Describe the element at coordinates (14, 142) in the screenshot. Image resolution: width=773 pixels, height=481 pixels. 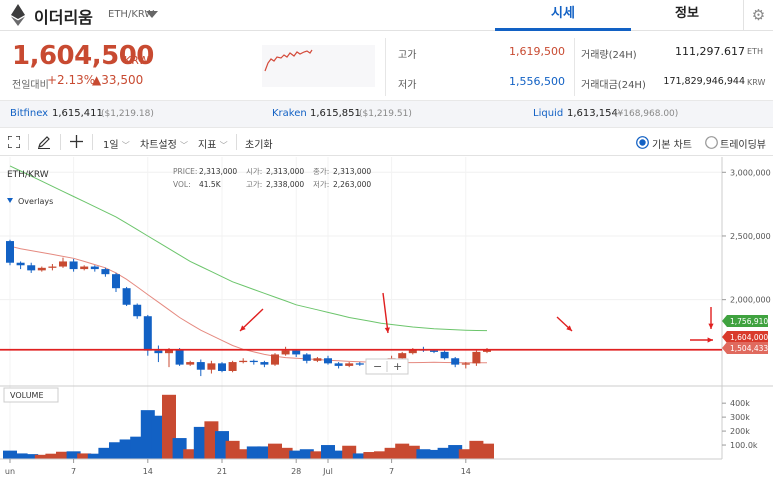
I see `fullscreen-icon` at that location.